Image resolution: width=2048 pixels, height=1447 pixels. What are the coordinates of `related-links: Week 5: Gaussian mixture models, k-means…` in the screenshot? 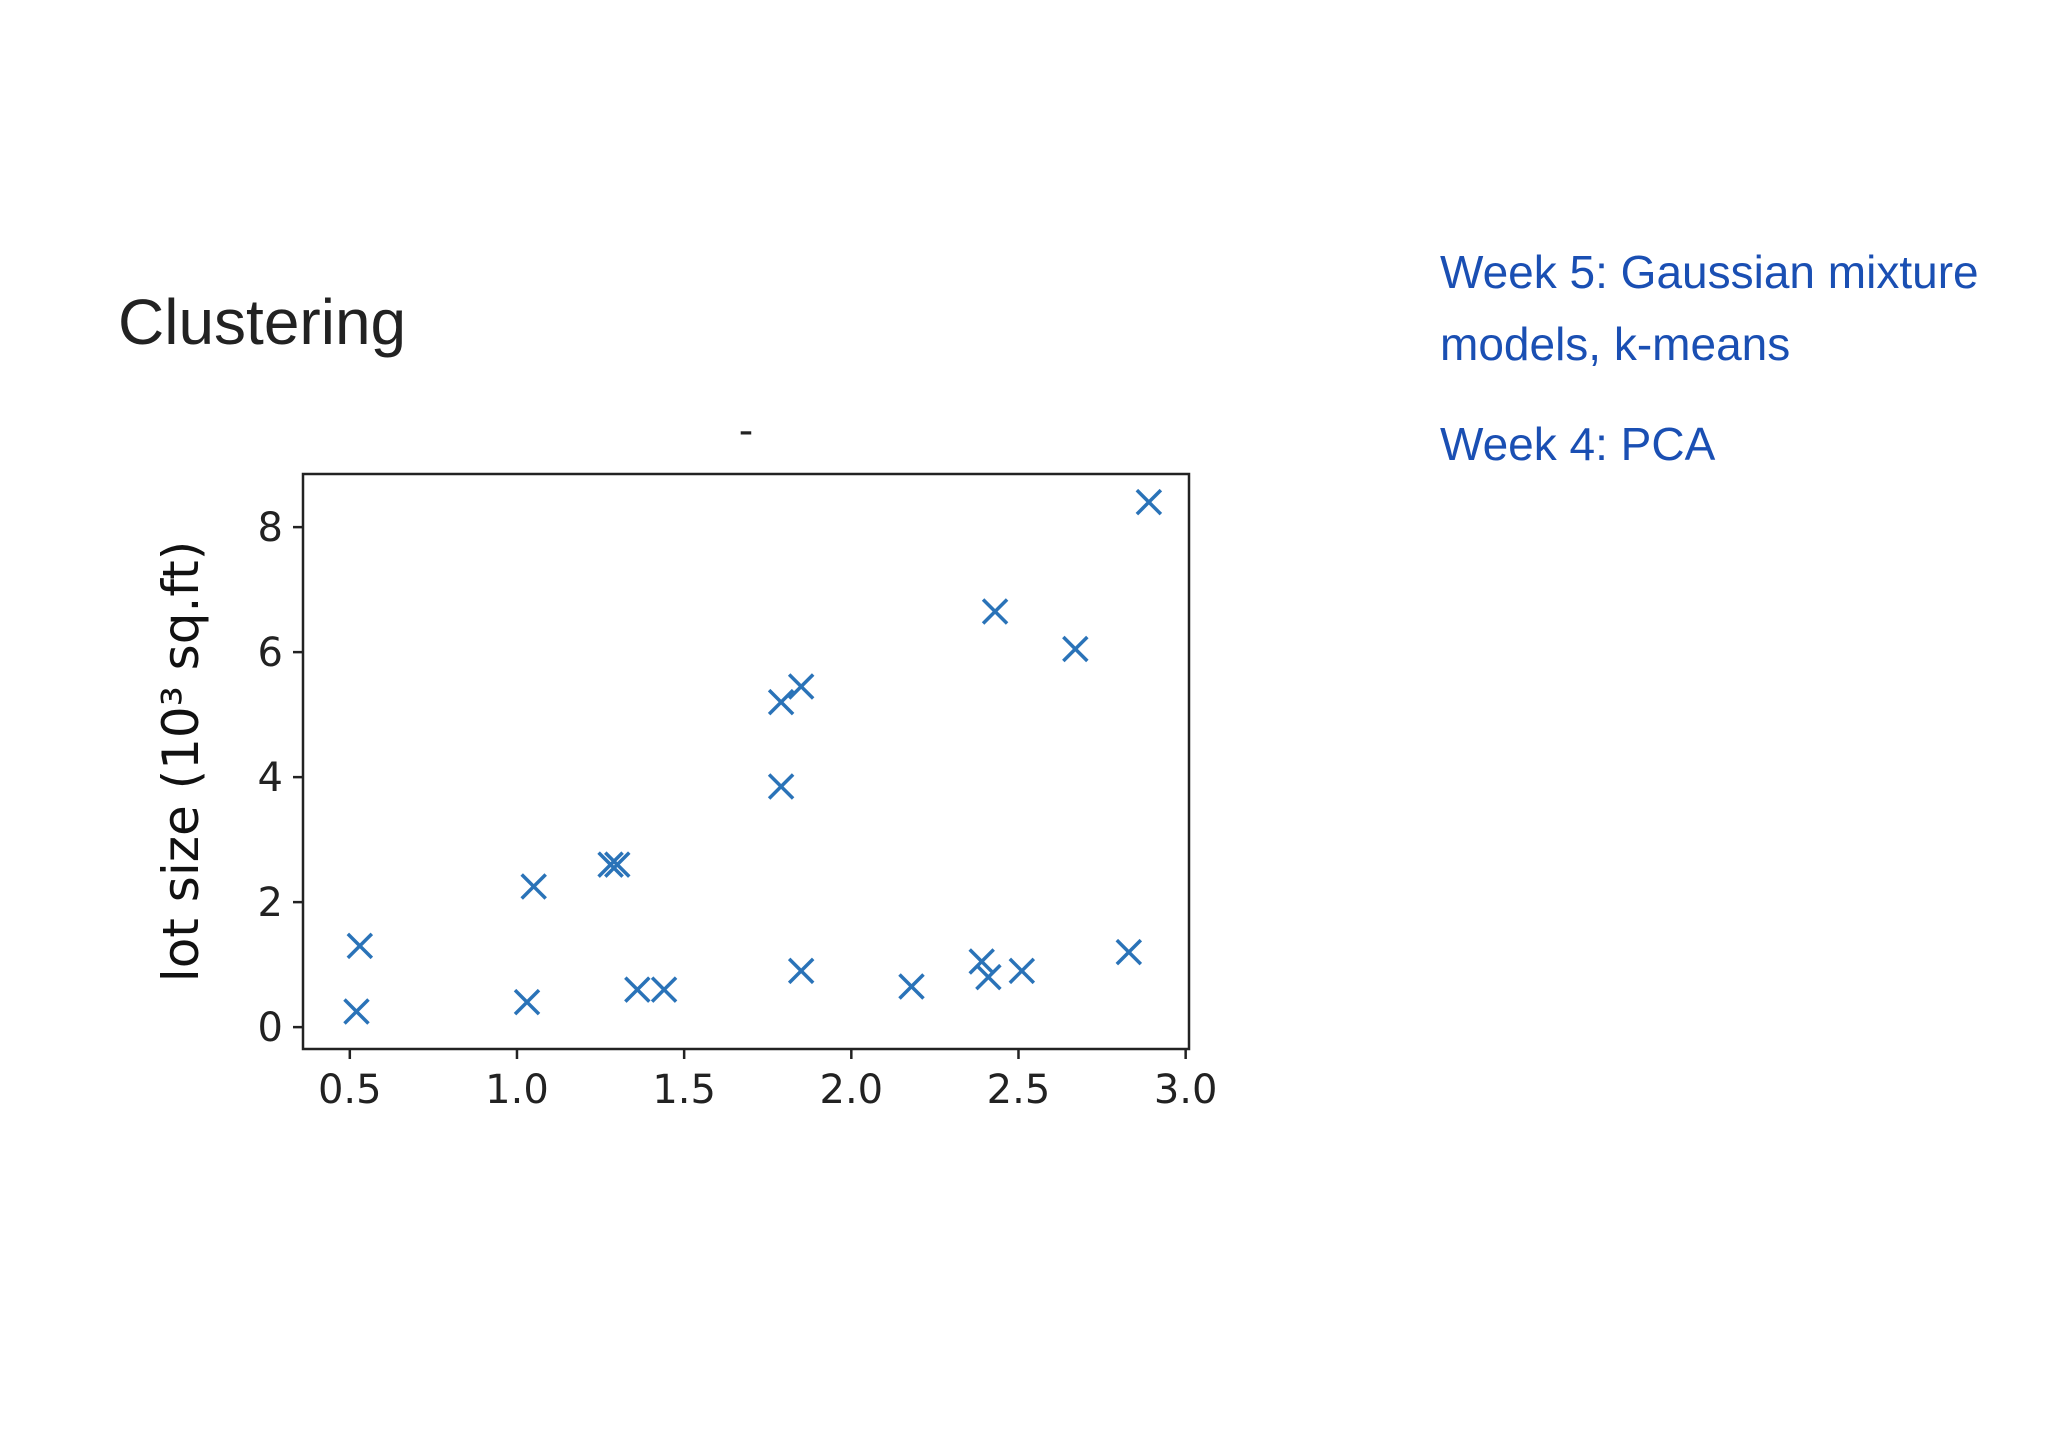 It's located at (1744, 358).